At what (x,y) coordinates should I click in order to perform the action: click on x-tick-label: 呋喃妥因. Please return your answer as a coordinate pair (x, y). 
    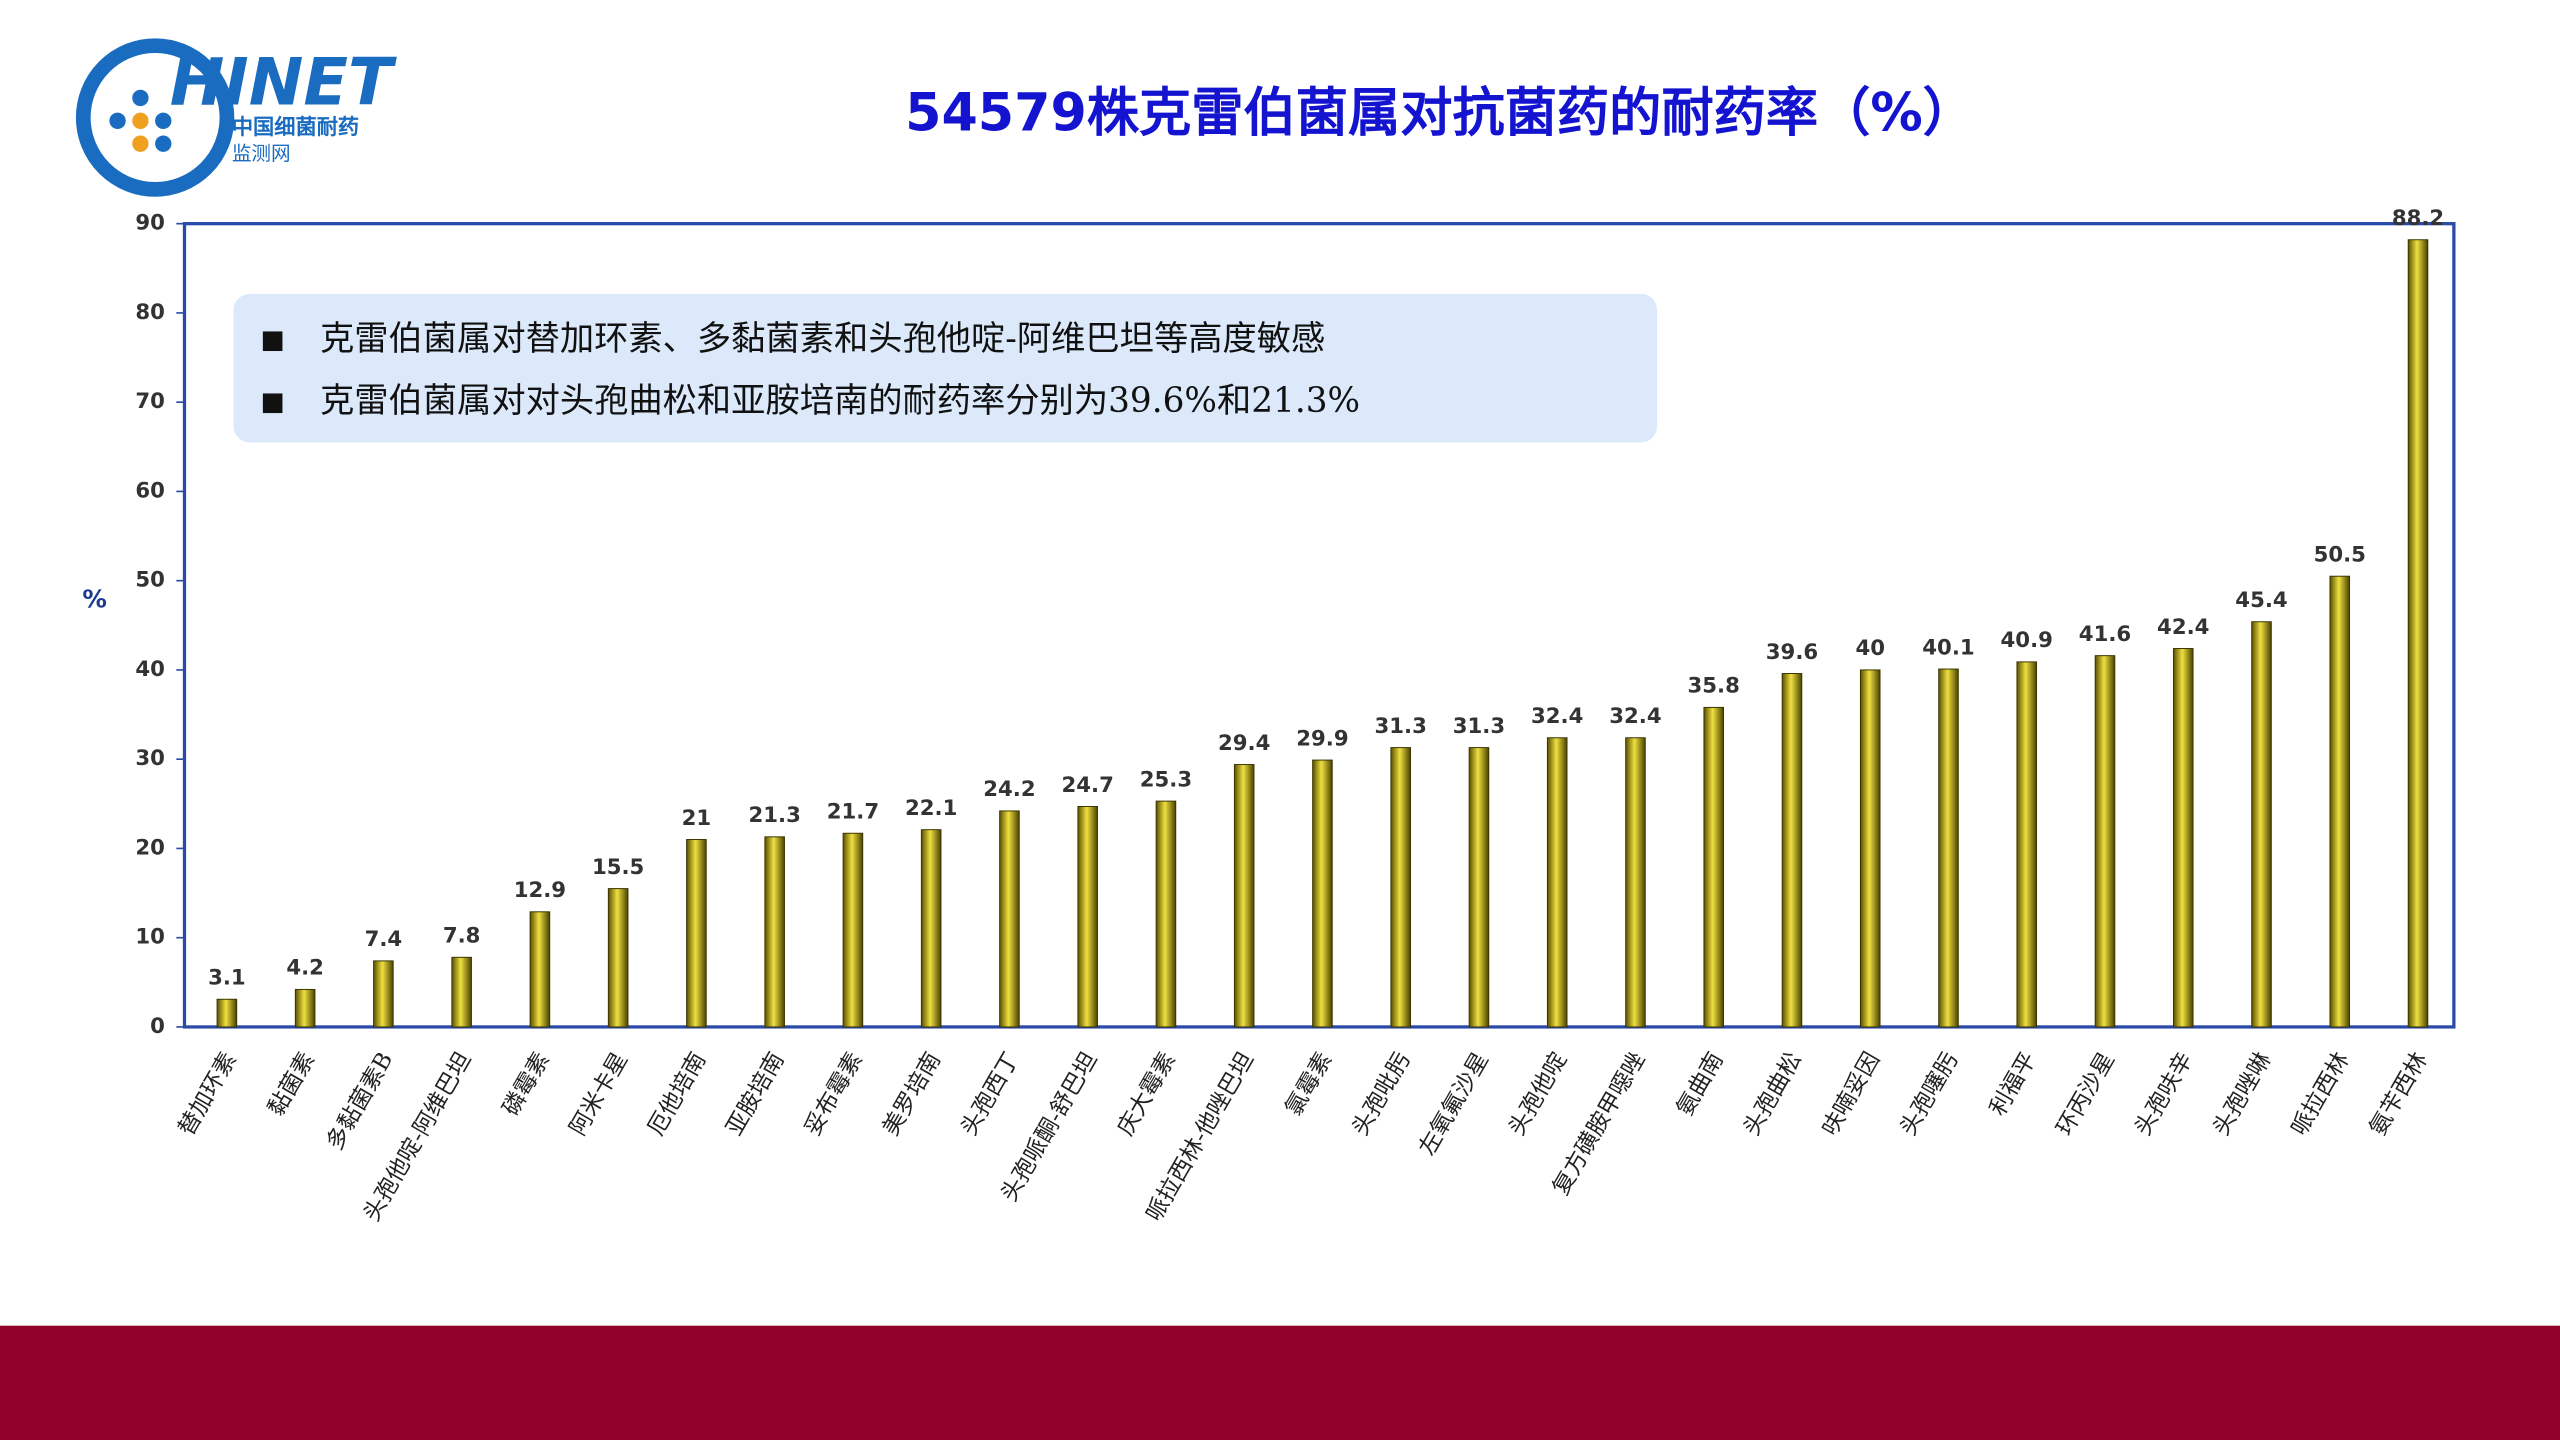
    Looking at the image, I should click on (1851, 1094).